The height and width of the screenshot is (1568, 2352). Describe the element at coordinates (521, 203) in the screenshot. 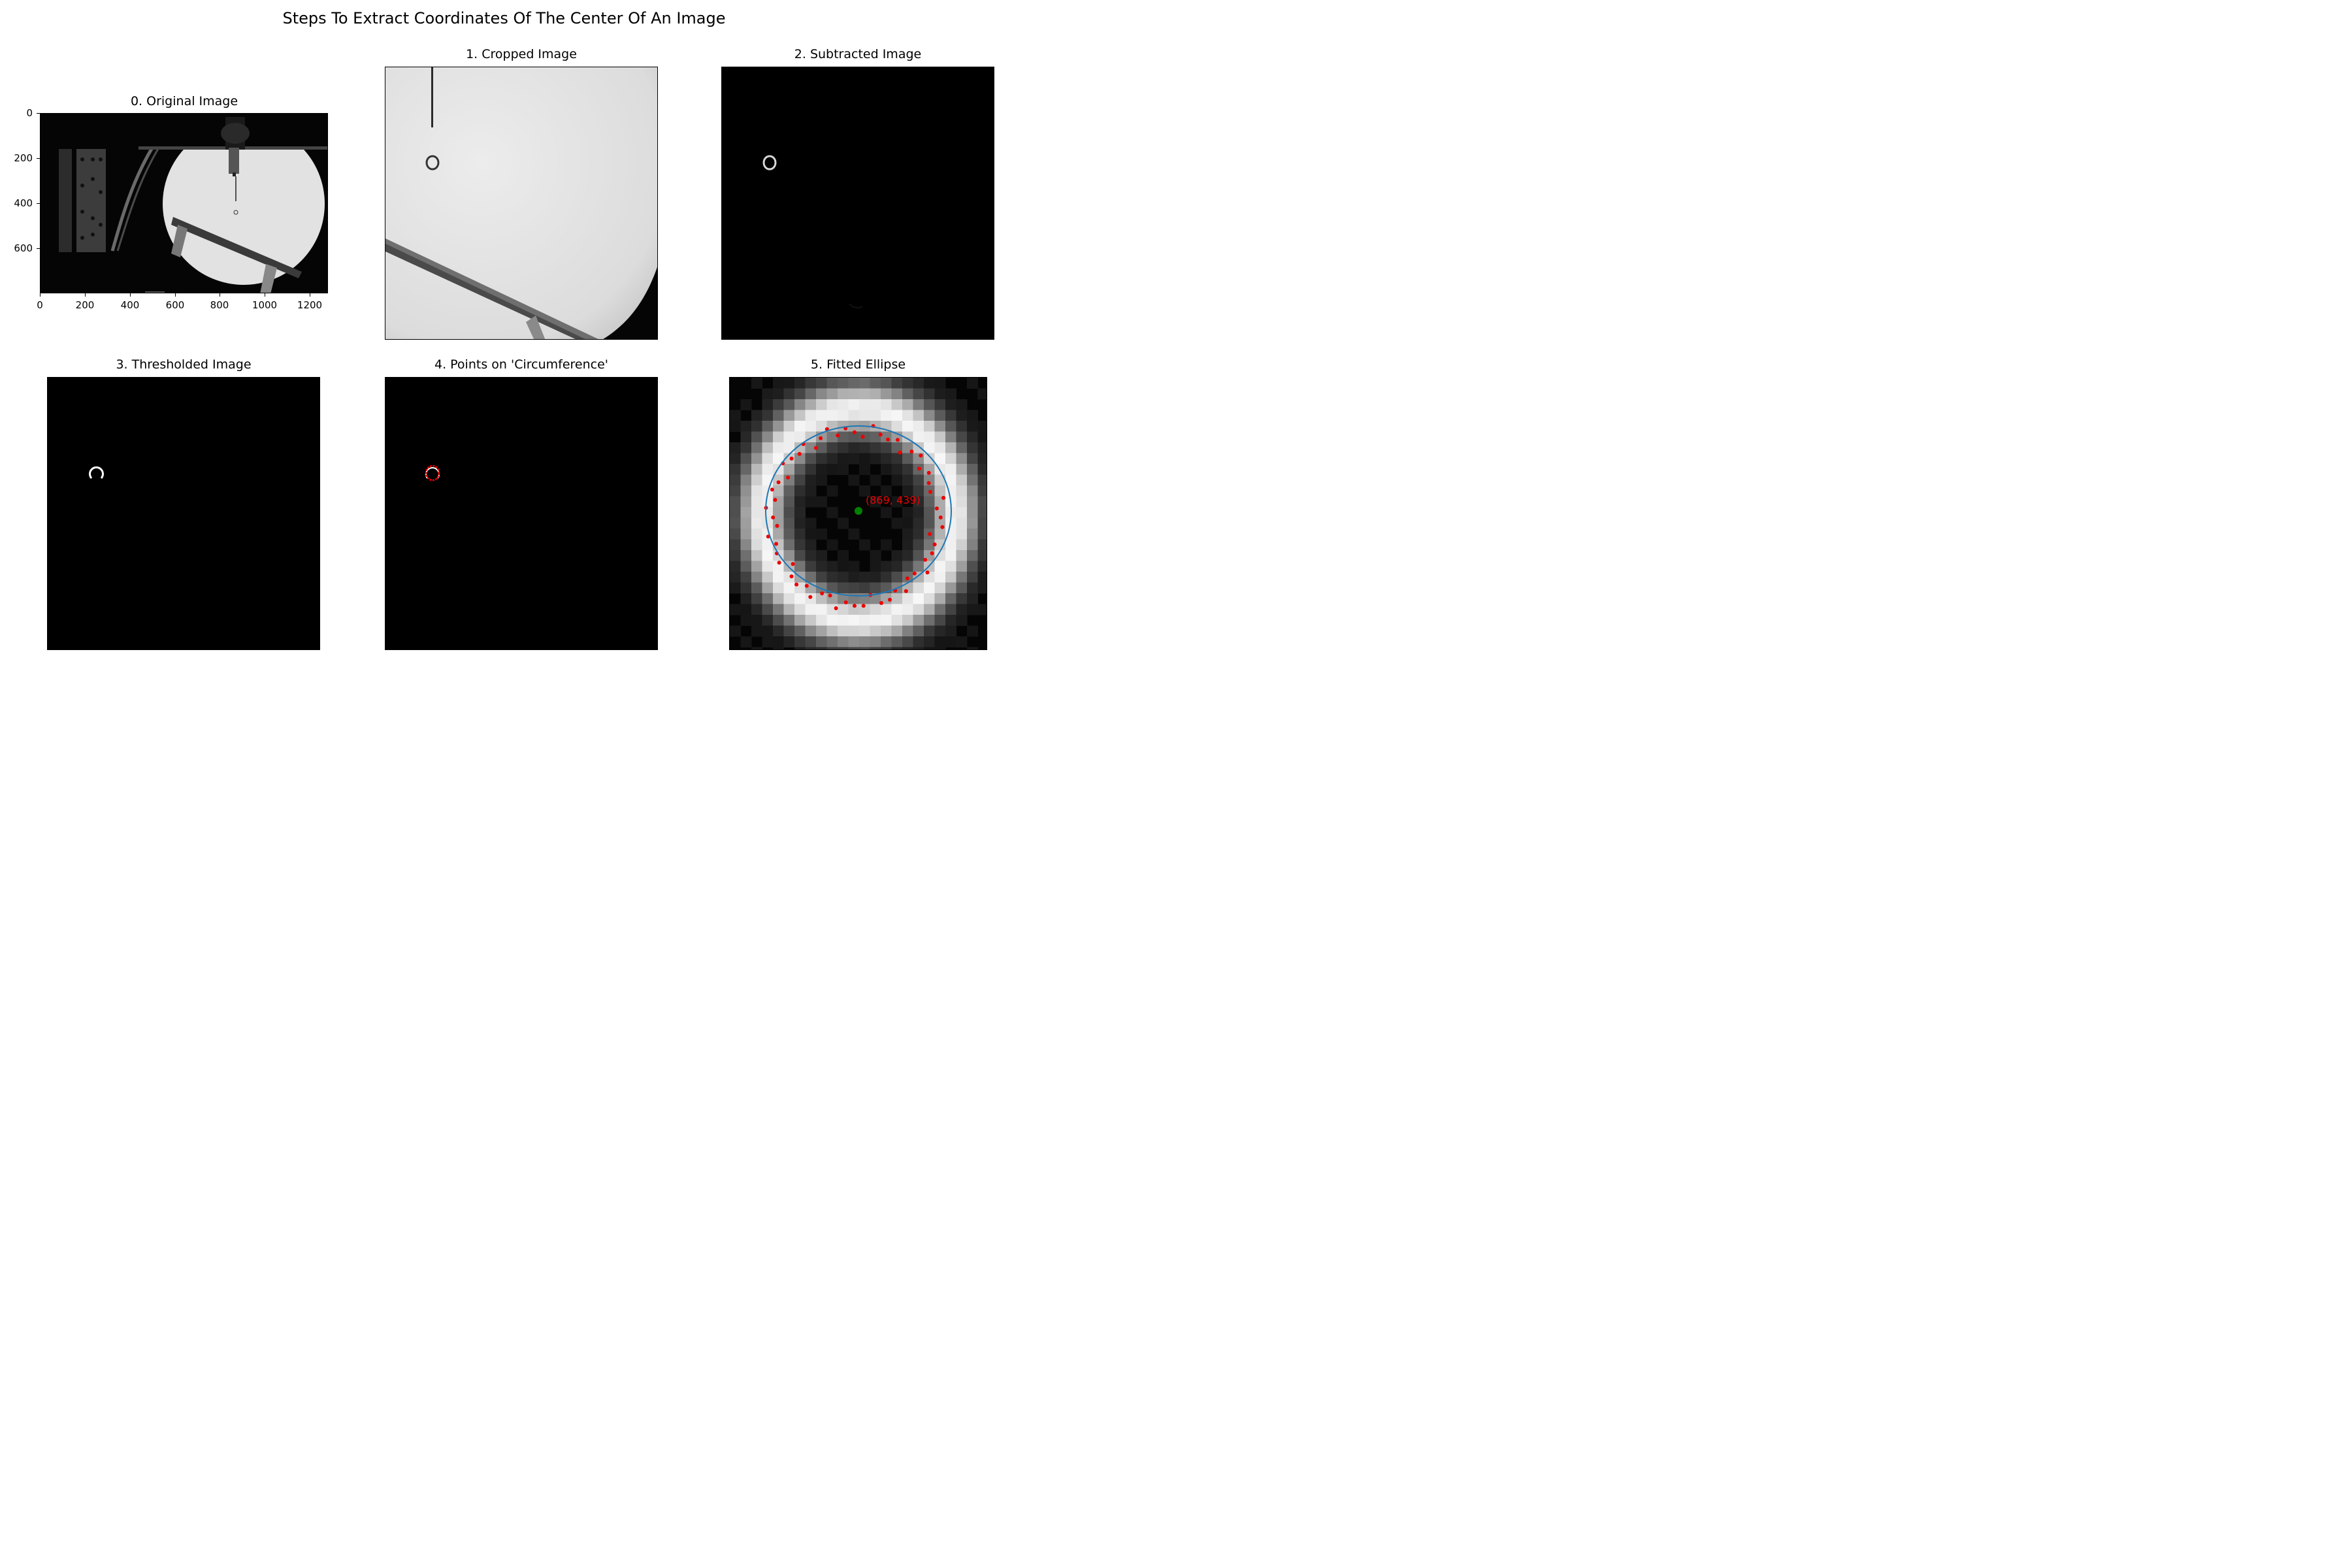

I see `cropped-image` at that location.